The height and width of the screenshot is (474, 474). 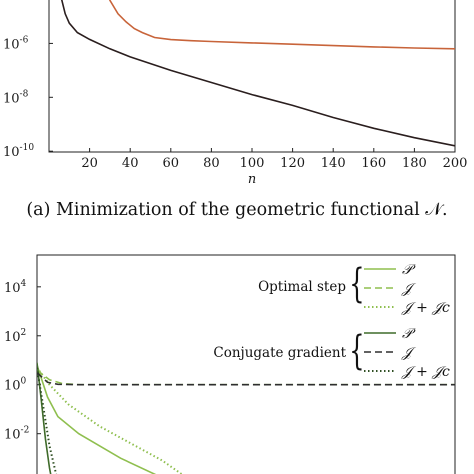 I want to click on panel-a-y-tick-label: 10⁻¹⁰, so click(x=18, y=151).